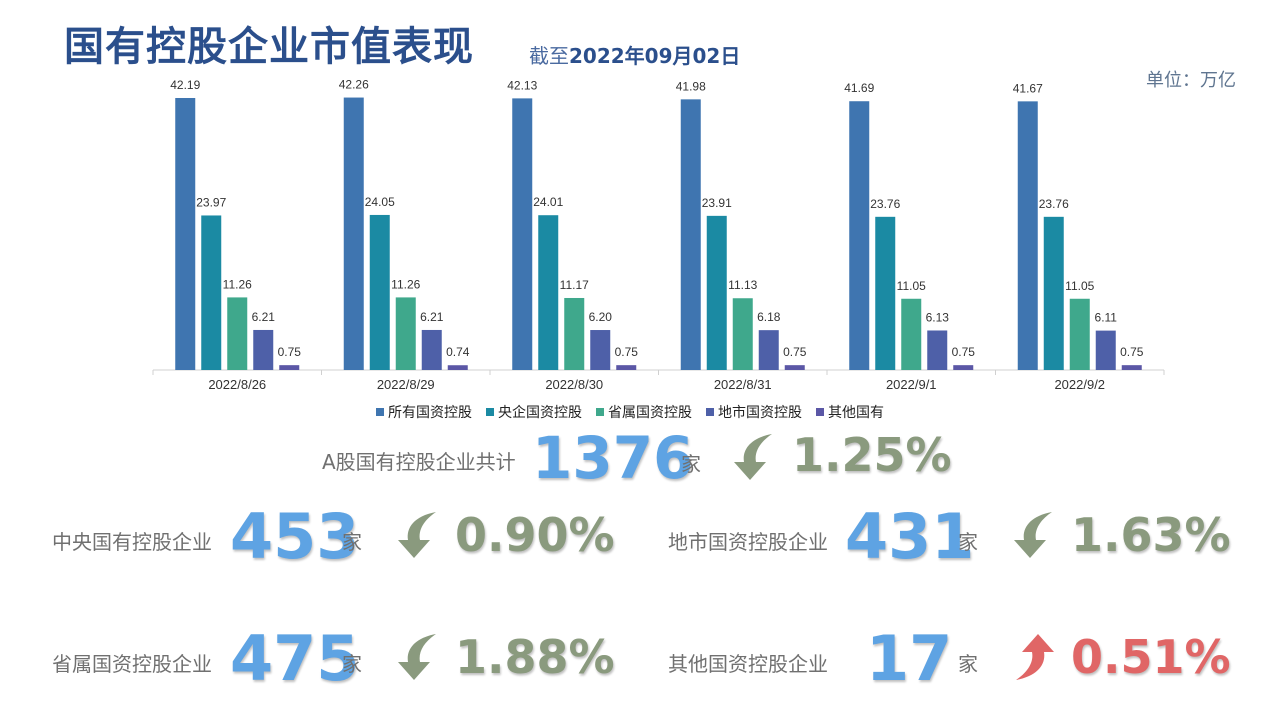 The width and height of the screenshot is (1280, 720). What do you see at coordinates (535, 535) in the screenshot?
I see `central-change-pct: 0.90%` at bounding box center [535, 535].